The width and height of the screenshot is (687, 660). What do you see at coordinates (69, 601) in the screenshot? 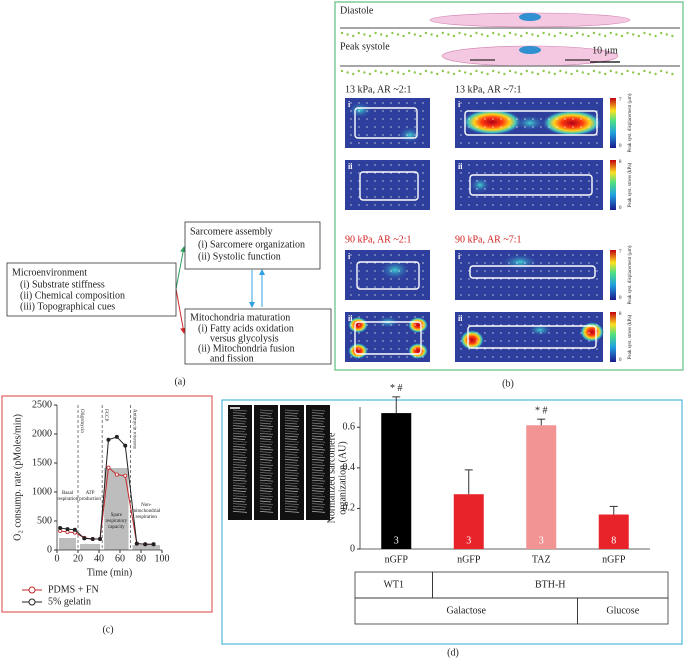
I see `legend-label: 5% gelatin` at bounding box center [69, 601].